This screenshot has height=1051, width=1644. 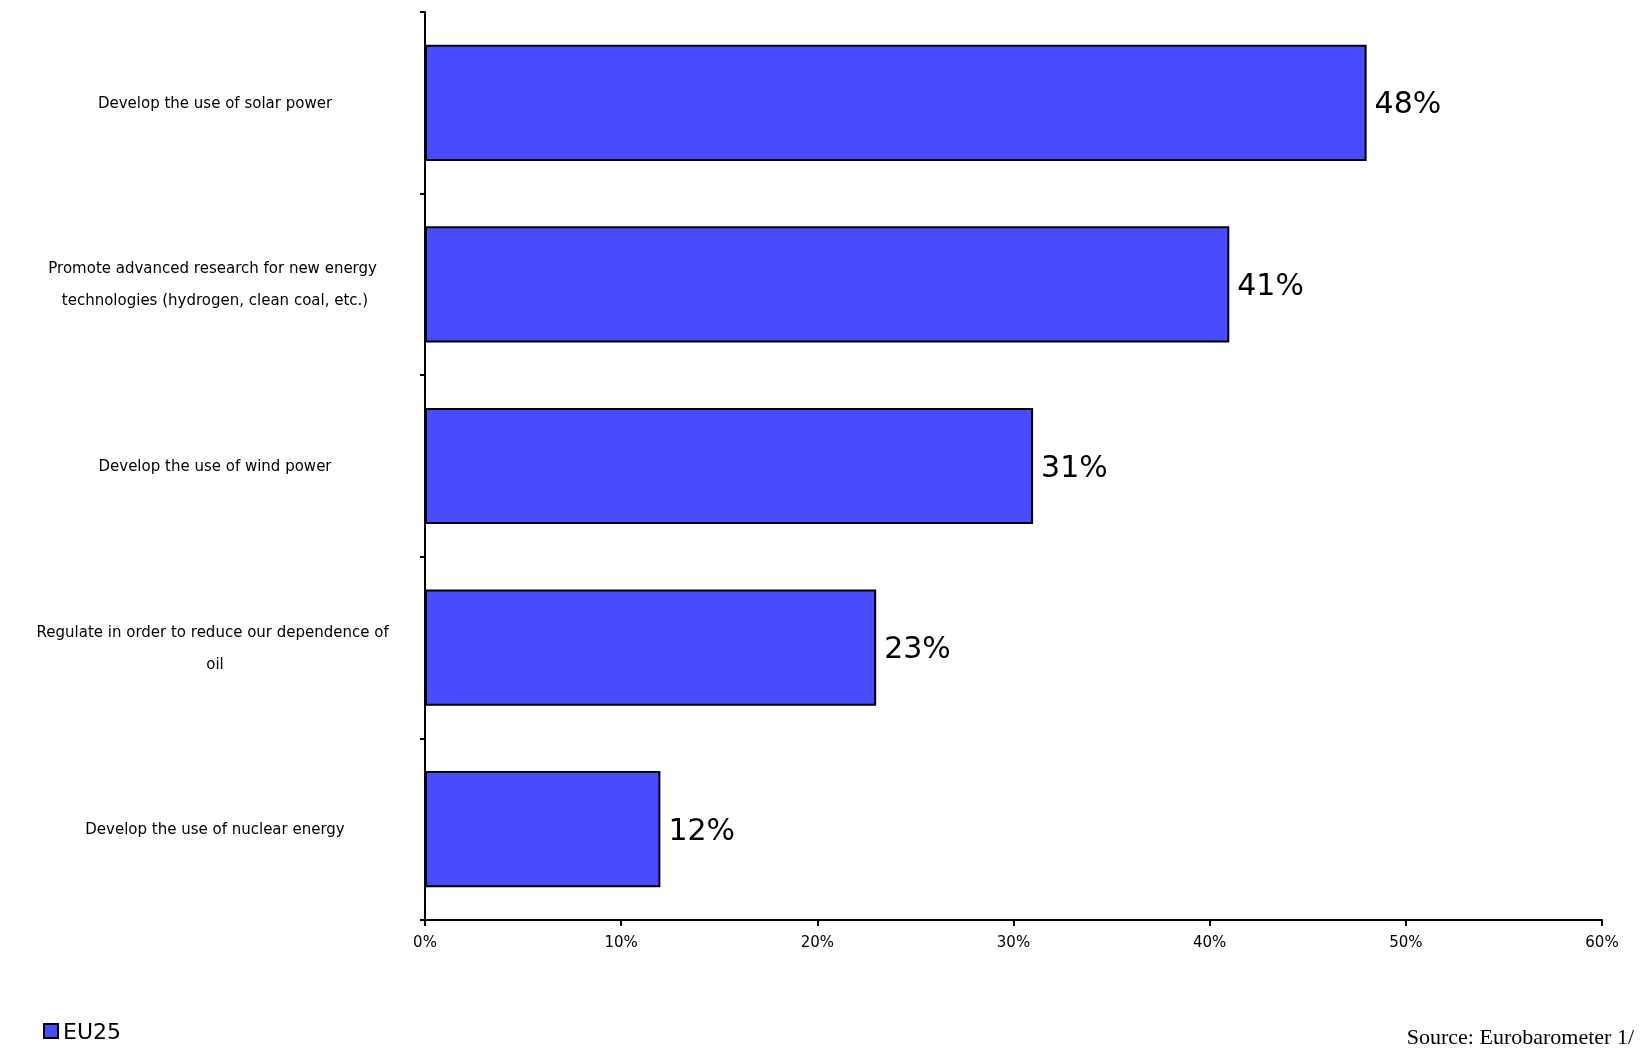 I want to click on y-tick-label: Regulate in order to reduce our dependence of oil, so click(x=215, y=647).